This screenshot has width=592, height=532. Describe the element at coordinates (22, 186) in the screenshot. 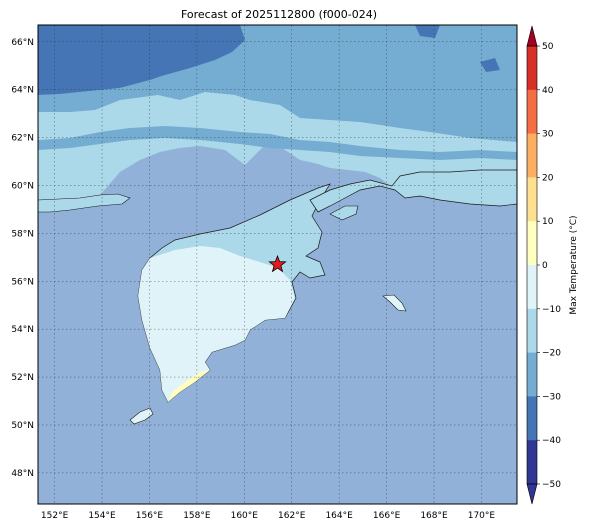

I see `lat-tick-label: 60°N` at that location.